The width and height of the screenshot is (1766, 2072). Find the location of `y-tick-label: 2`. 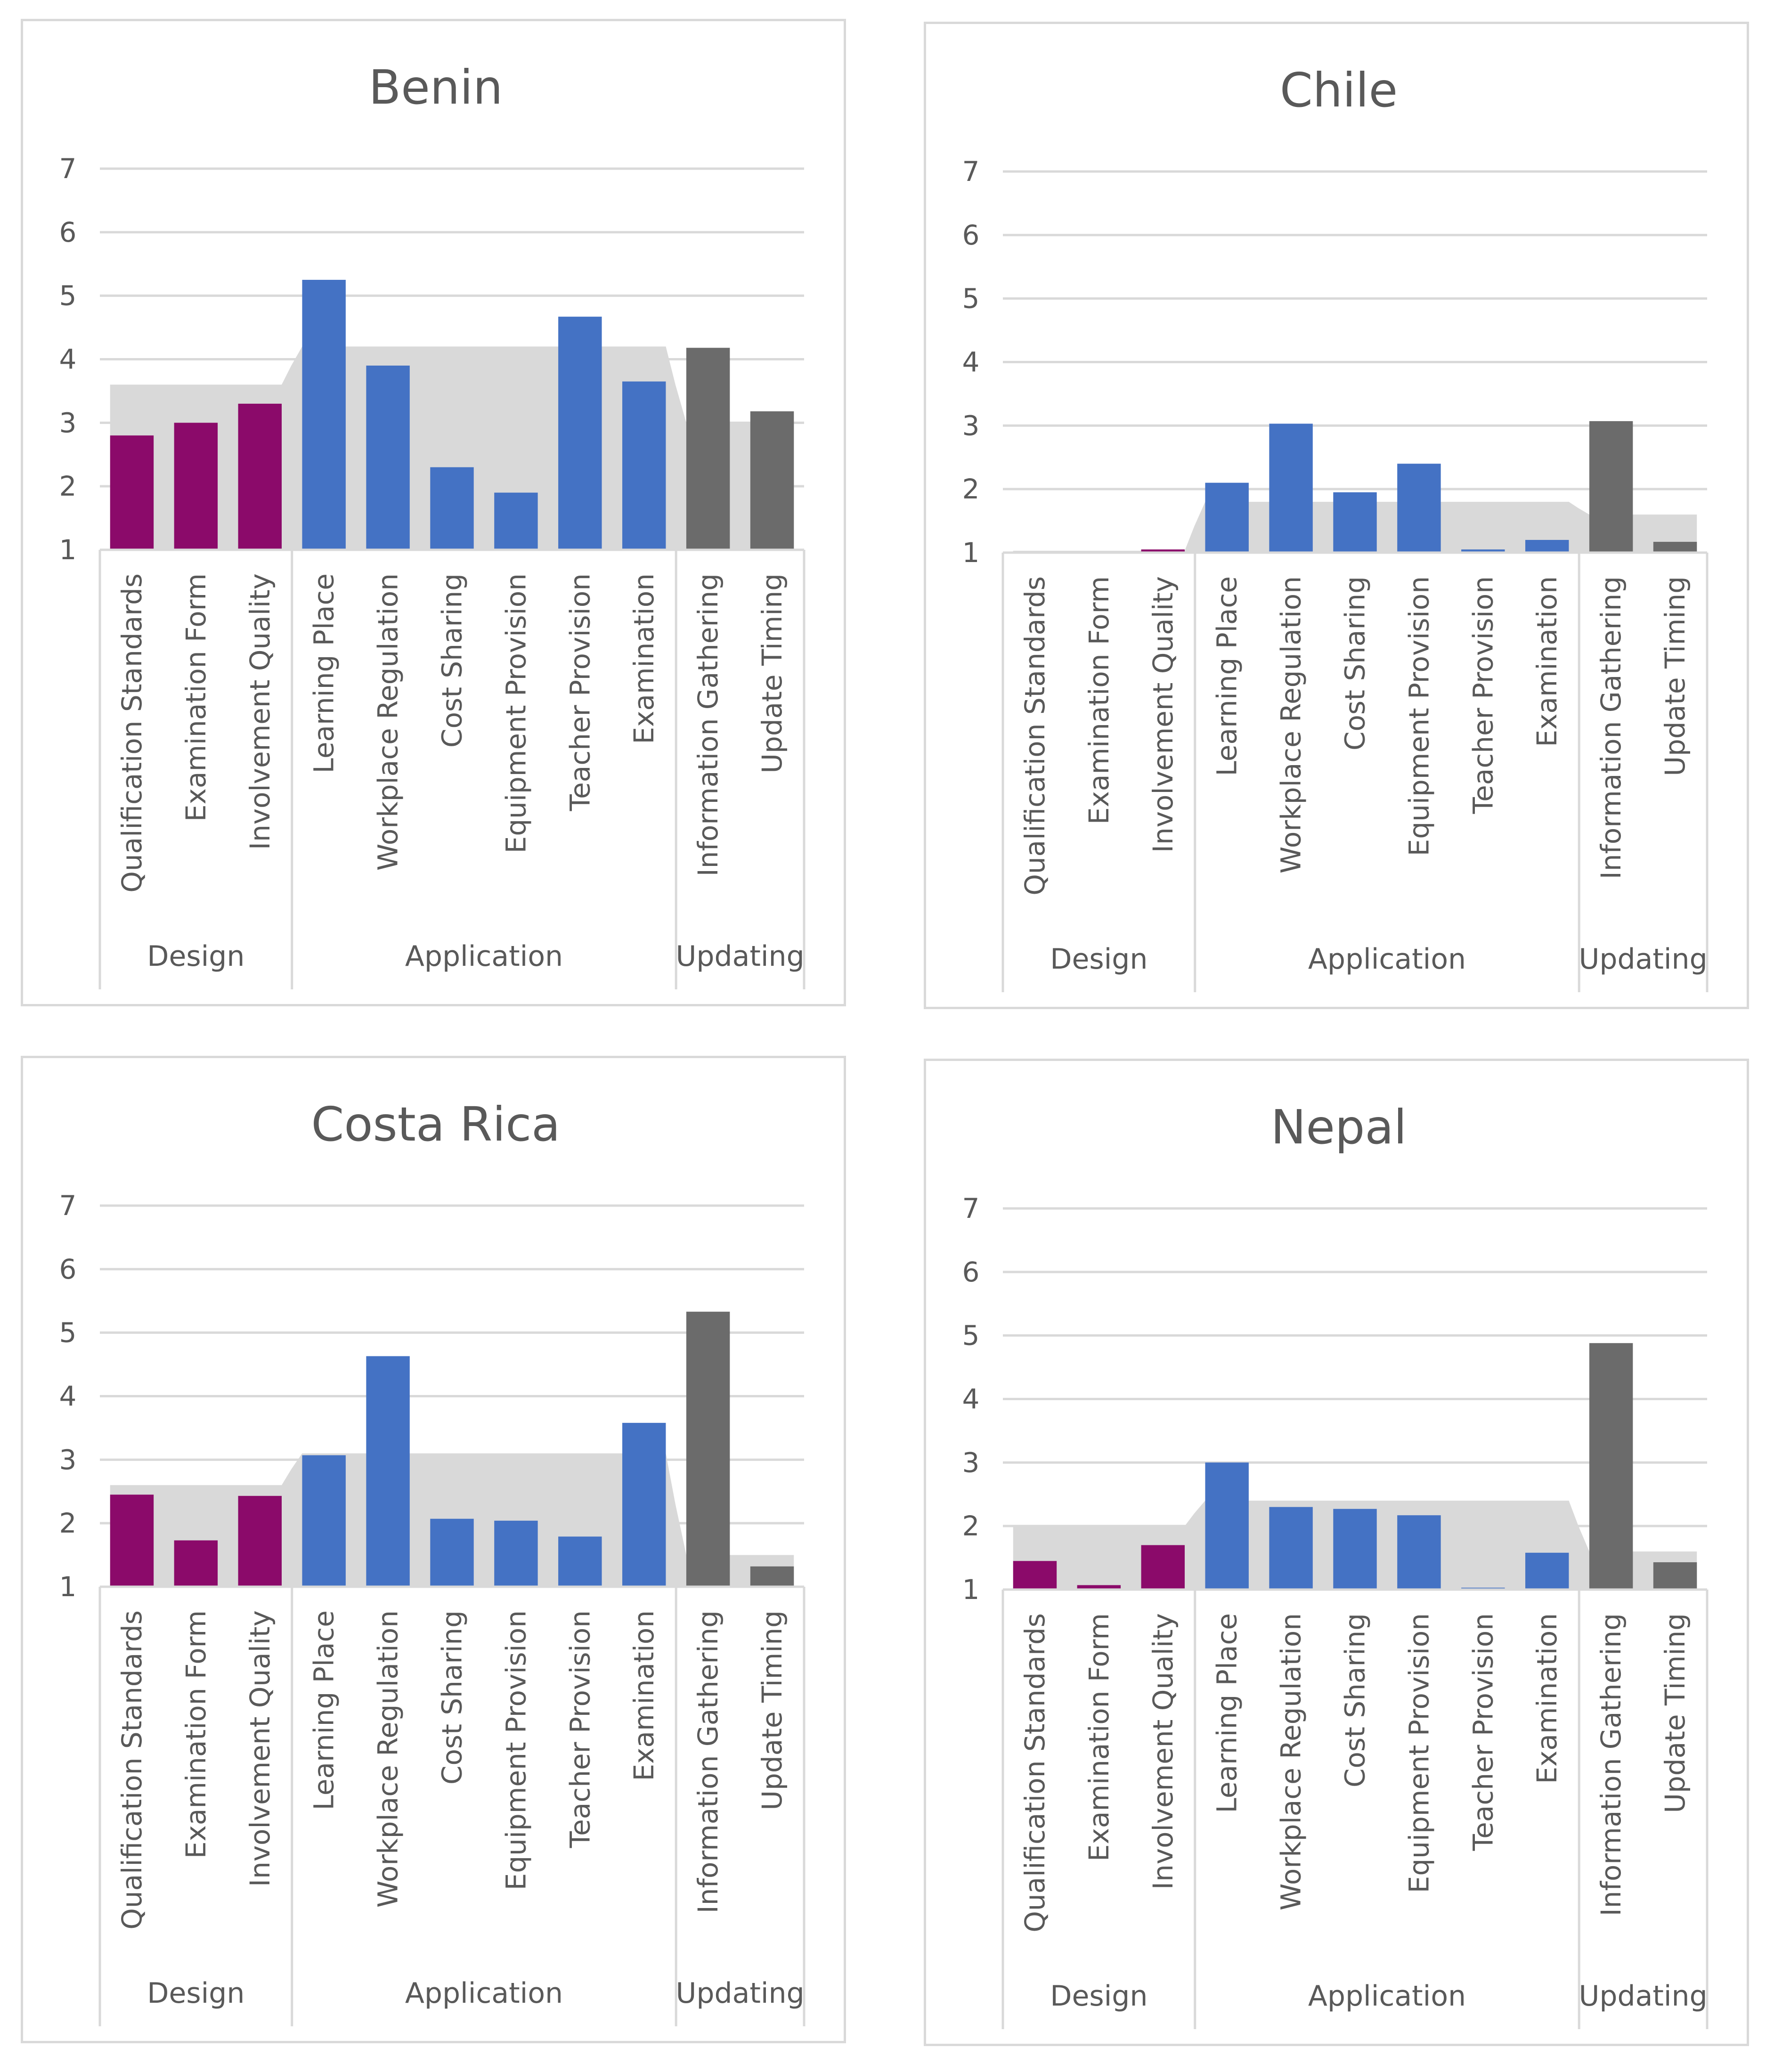

y-tick-label: 2 is located at coordinates (68, 486).